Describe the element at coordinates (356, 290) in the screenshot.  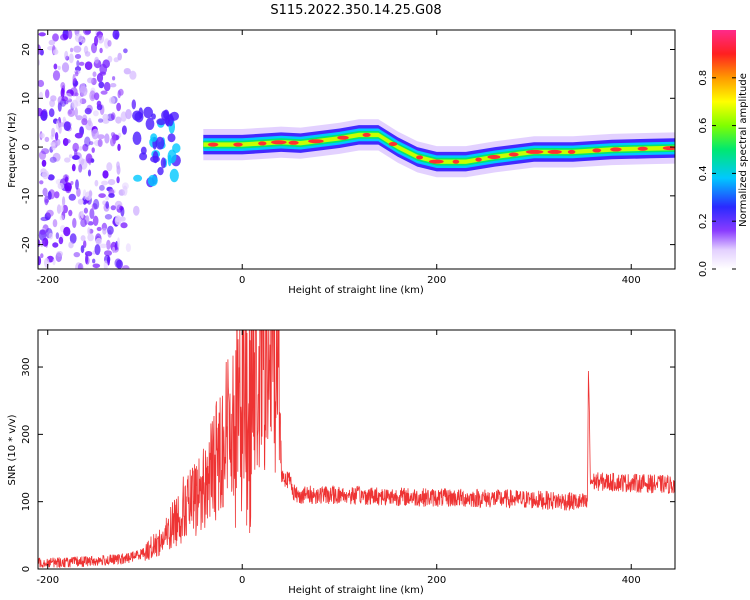
I see `spectrogram-xlabel: Height of straight line (km)` at that location.